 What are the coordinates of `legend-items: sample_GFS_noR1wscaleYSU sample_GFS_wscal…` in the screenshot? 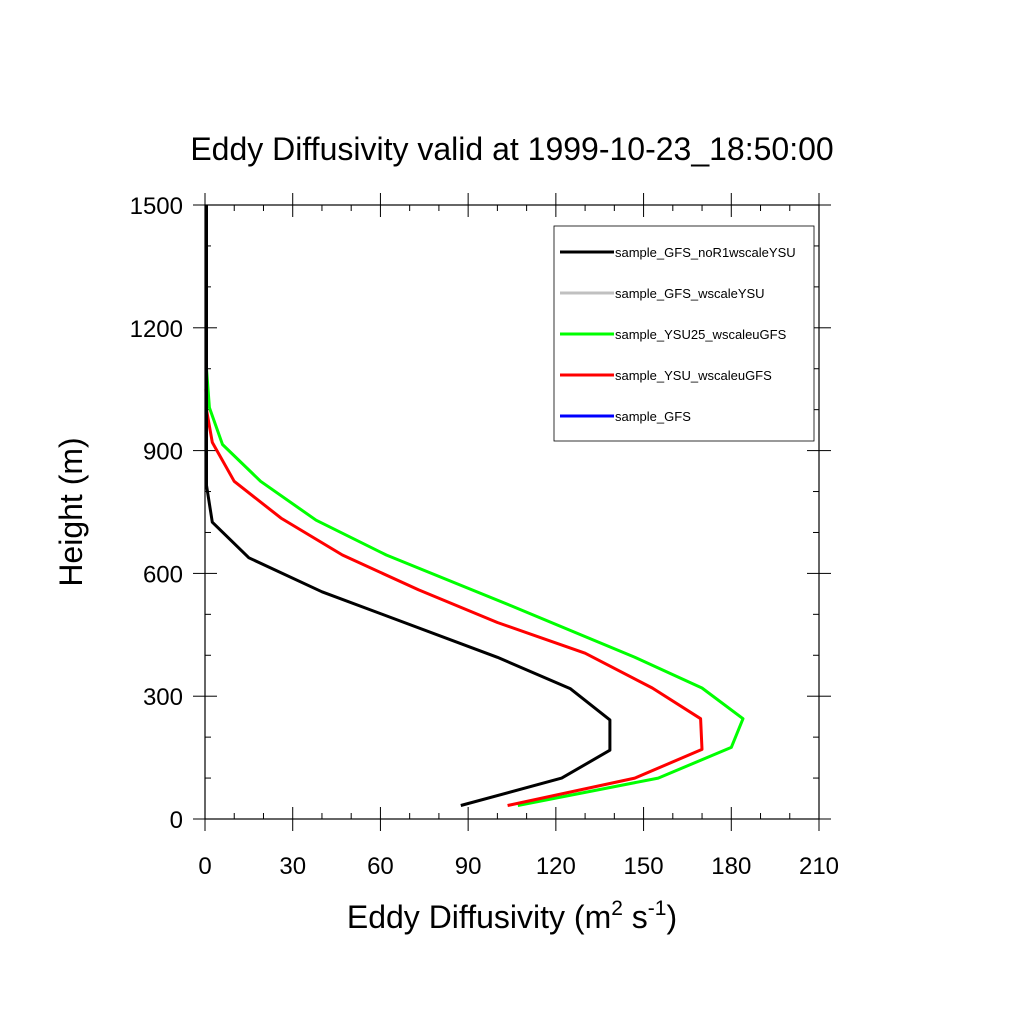 It's located at (678, 334).